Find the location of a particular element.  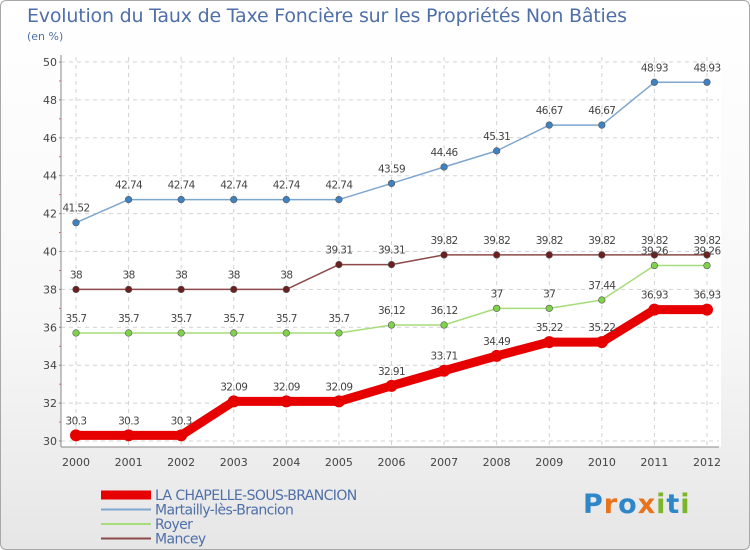

y-tick-label: 42 is located at coordinates (50, 214).